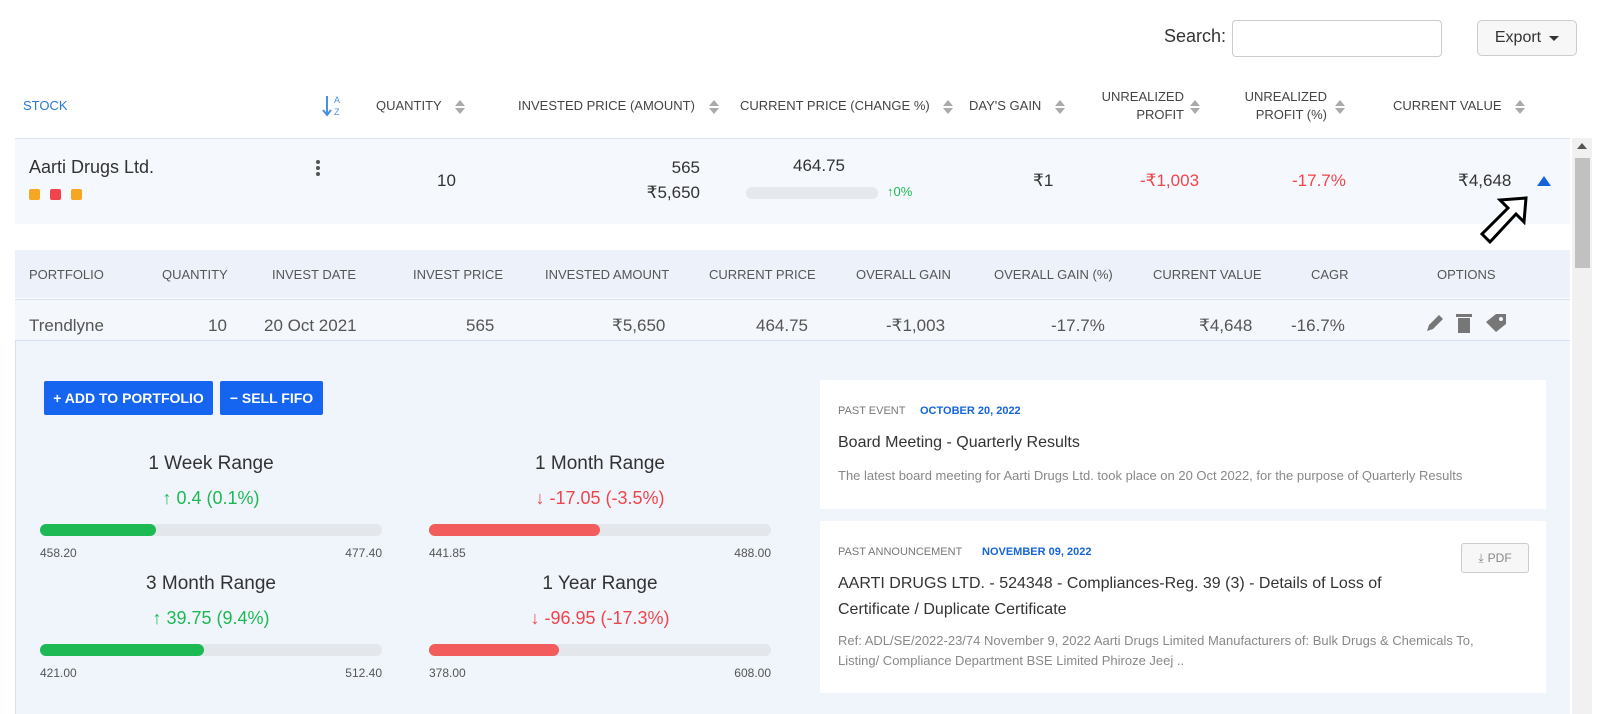 The height and width of the screenshot is (714, 1600). I want to click on range-title: 1 Week Range, so click(211, 463).